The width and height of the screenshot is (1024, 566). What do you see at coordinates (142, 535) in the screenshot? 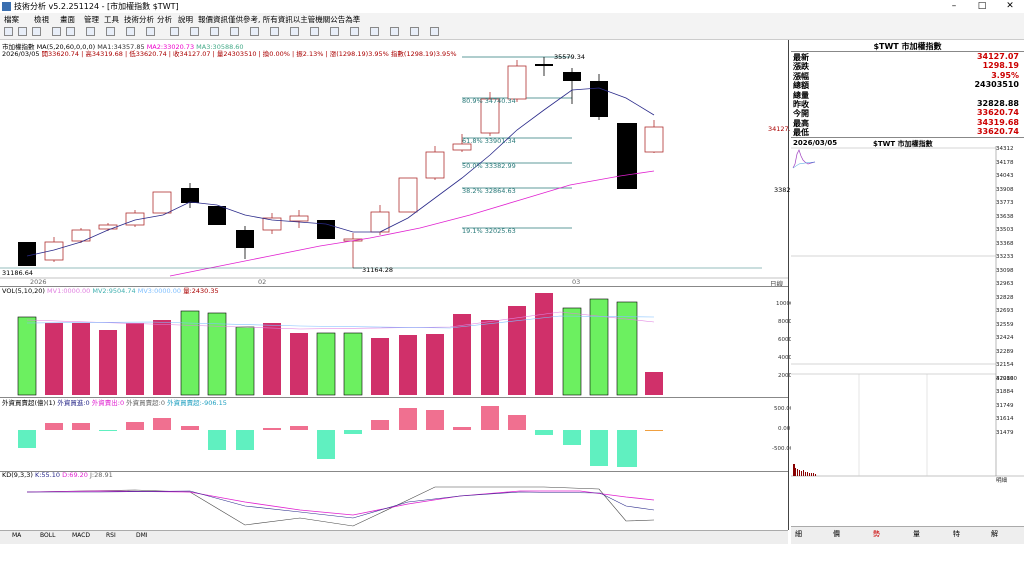
I see `tab-dmi: DMI` at bounding box center [142, 535].